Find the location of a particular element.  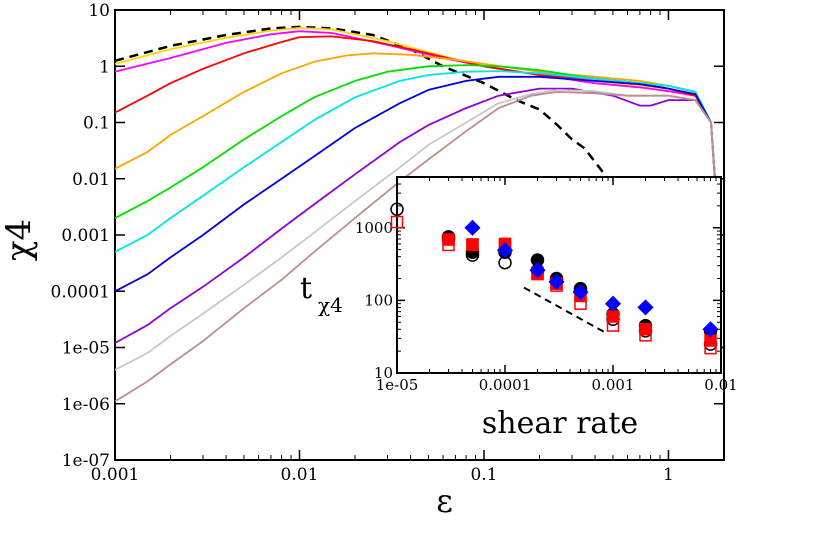

inset-y-axis-title: t is located at coordinates (306, 288).